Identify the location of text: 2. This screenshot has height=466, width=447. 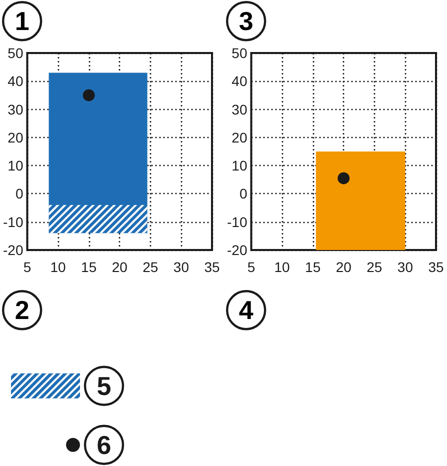
(22, 310).